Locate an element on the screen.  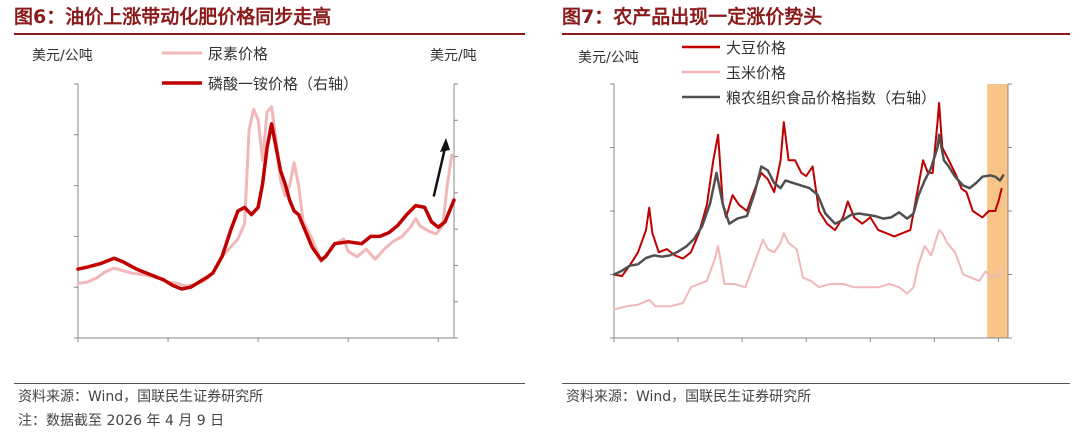
right-y-axis-unit: 美元/吨 is located at coordinates (453, 56).